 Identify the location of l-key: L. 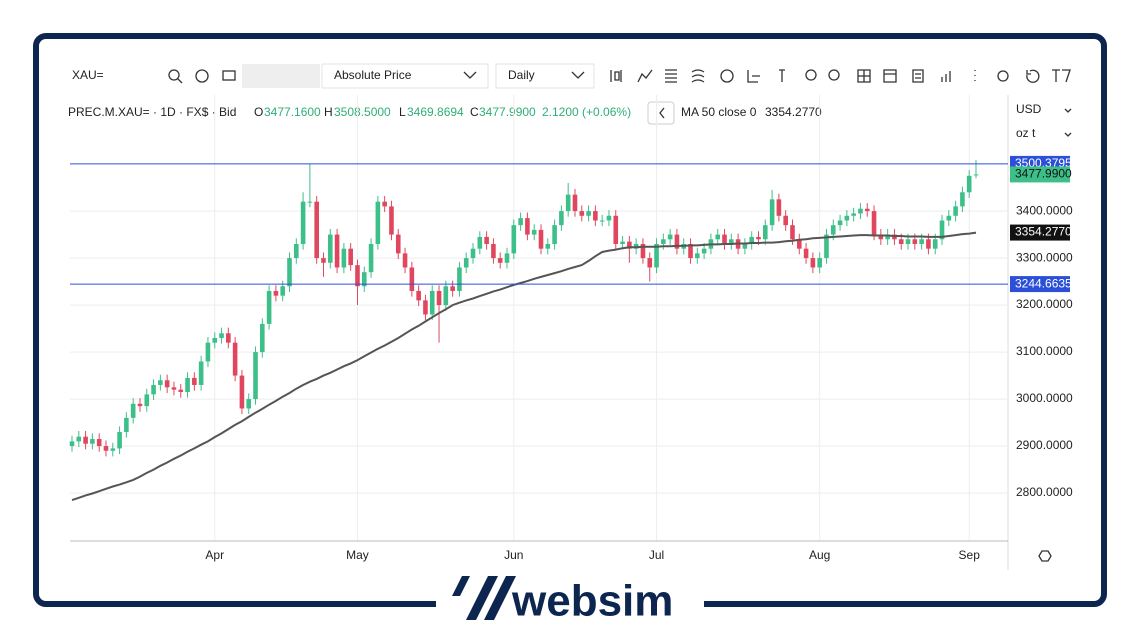
(402, 112).